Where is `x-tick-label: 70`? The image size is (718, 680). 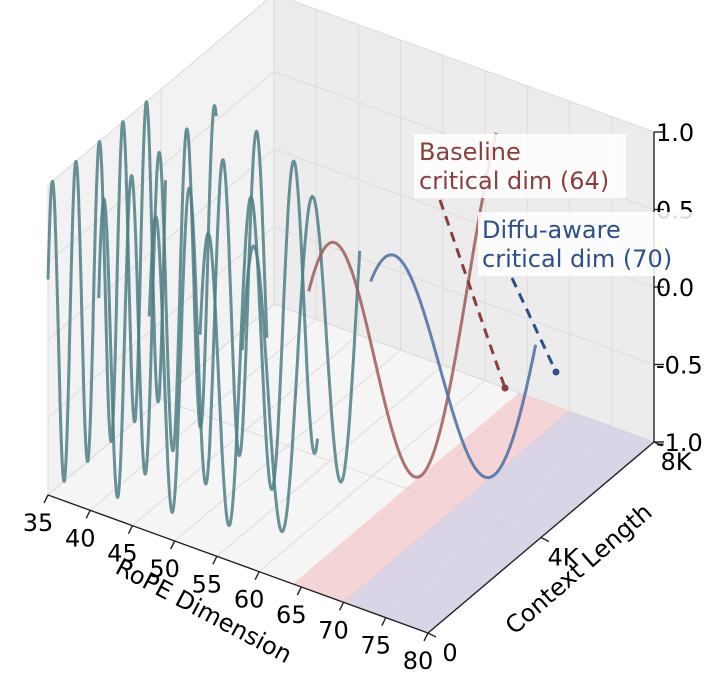 x-tick-label: 70 is located at coordinates (333, 630).